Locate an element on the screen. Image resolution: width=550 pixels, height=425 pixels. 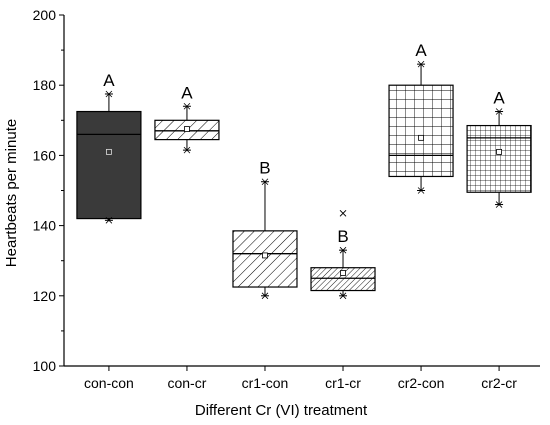
box-group-cr2-cr: A is located at coordinates (499, 148).